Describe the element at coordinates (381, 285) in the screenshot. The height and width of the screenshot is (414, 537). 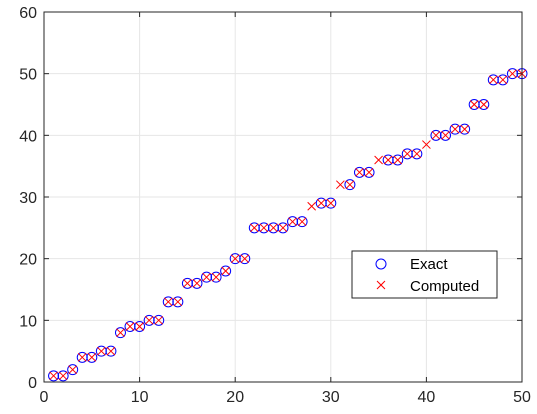
I see `legend-computed-marker` at that location.